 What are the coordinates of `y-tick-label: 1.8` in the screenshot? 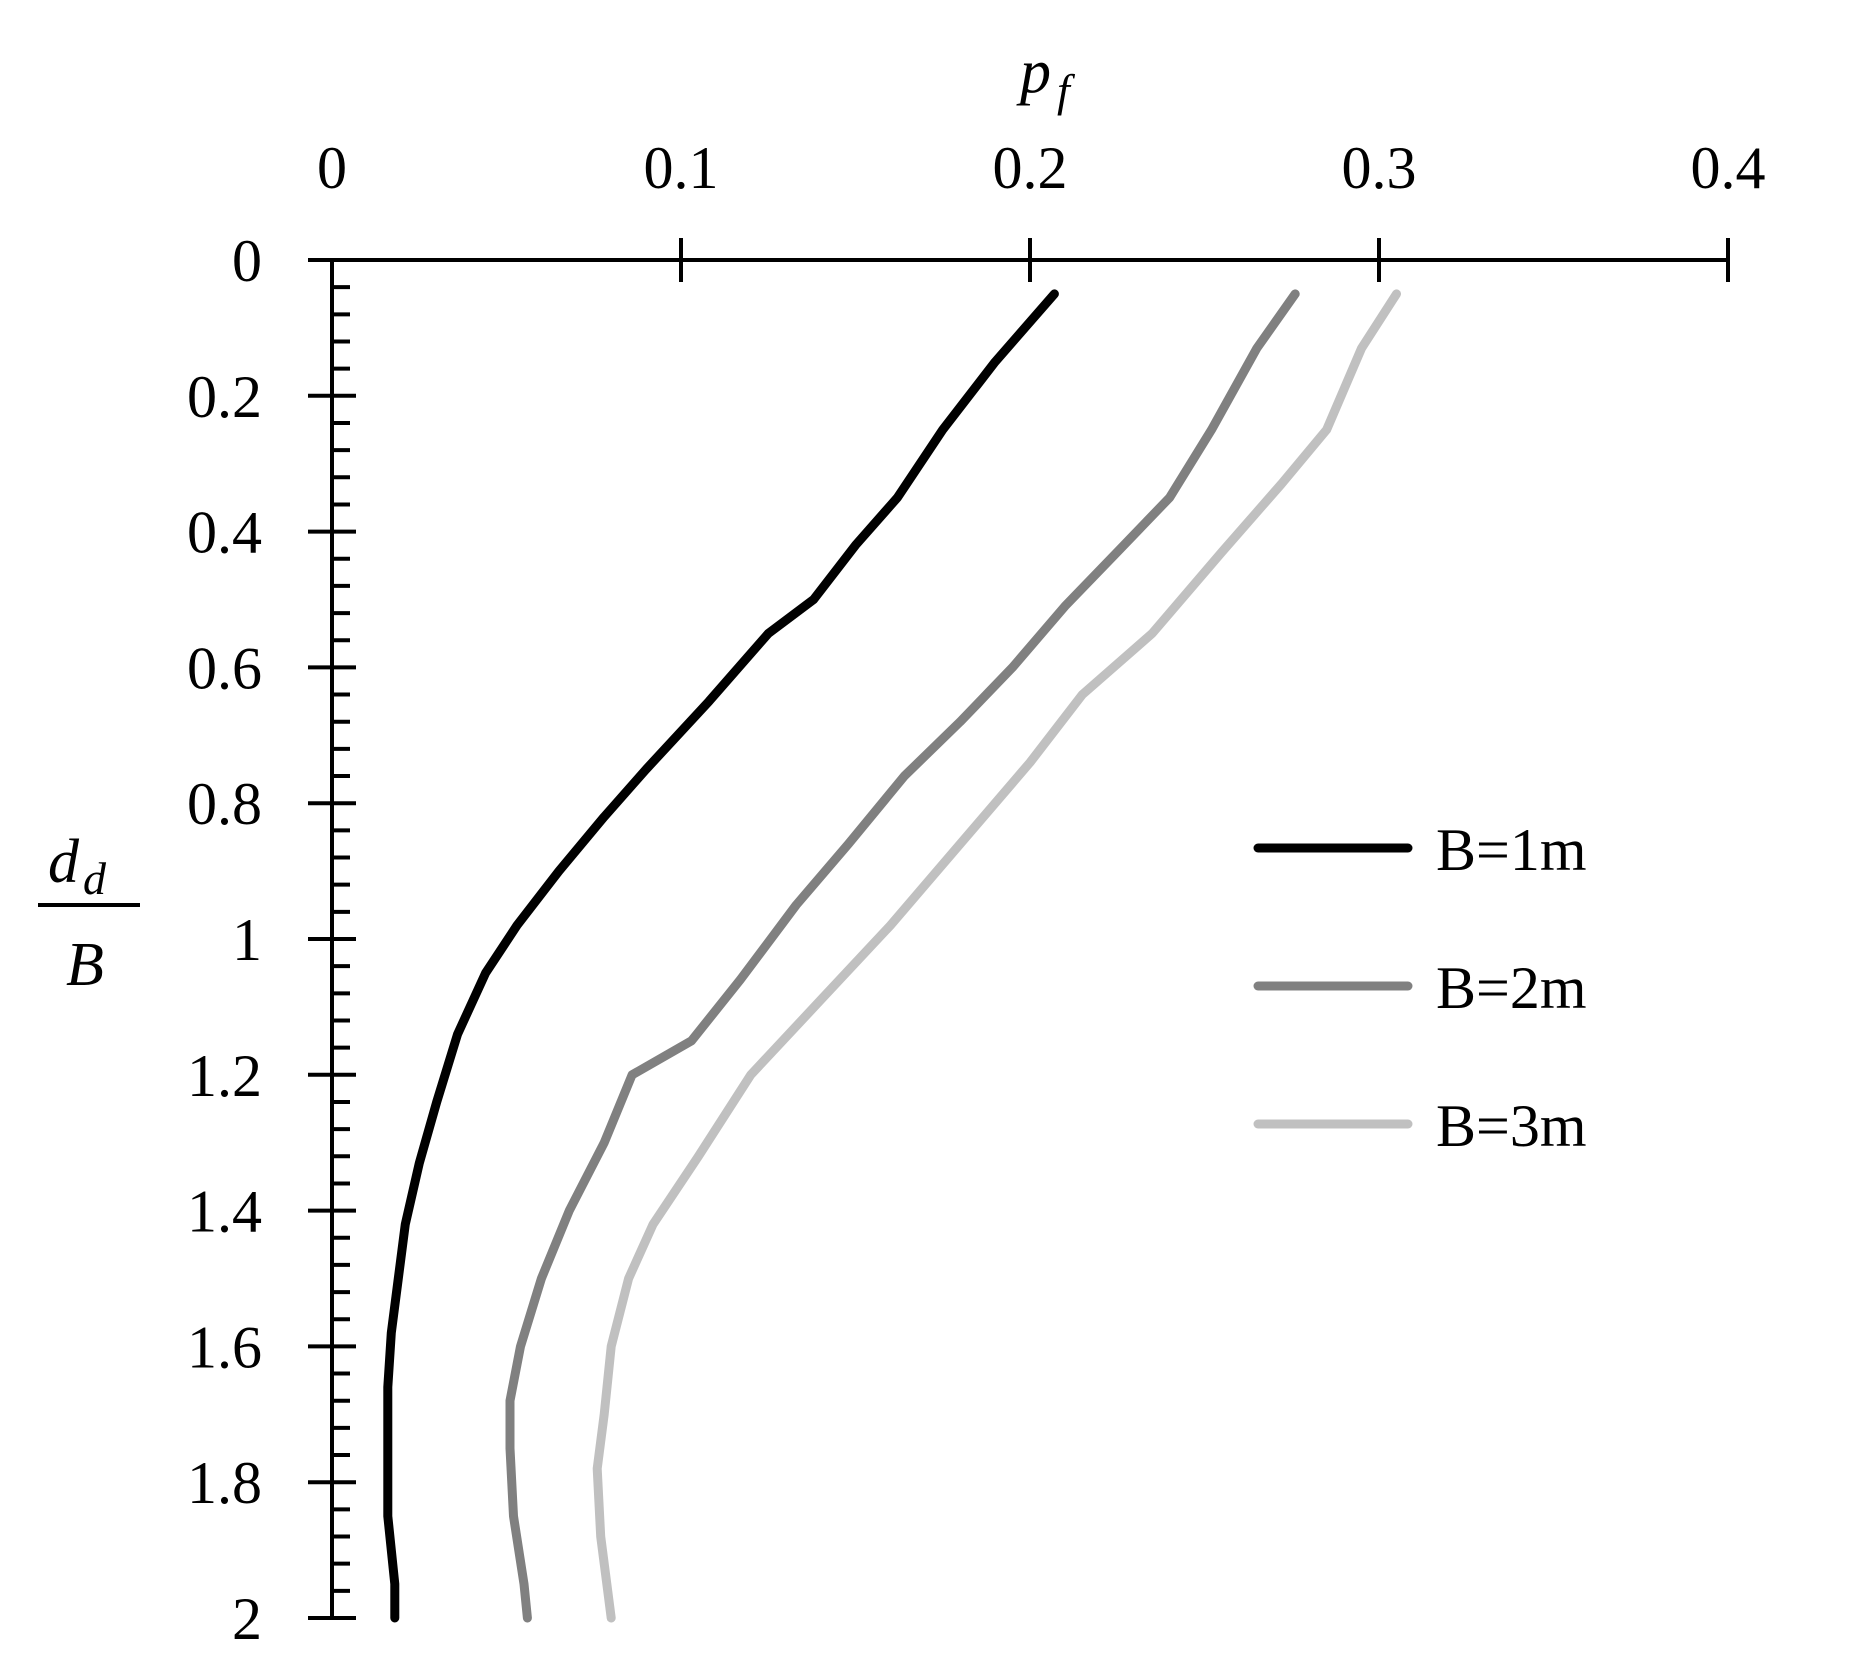 It's located at (224, 1483).